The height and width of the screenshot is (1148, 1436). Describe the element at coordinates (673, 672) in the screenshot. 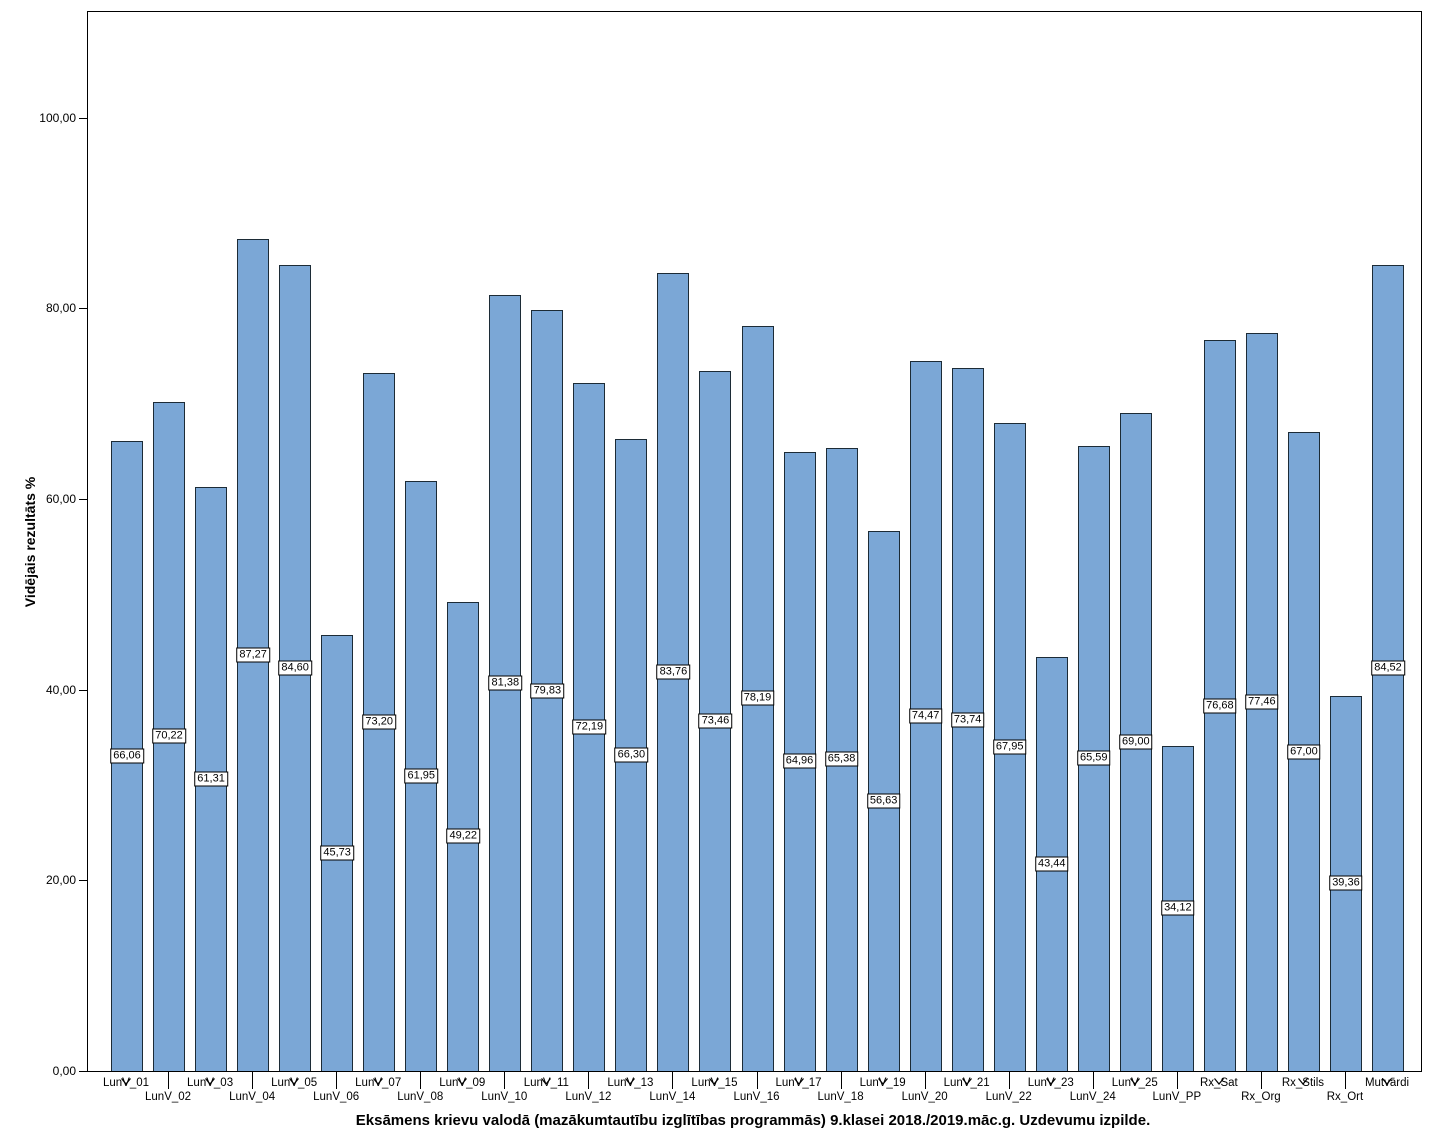

I see `bar-value-label: 83,76` at that location.